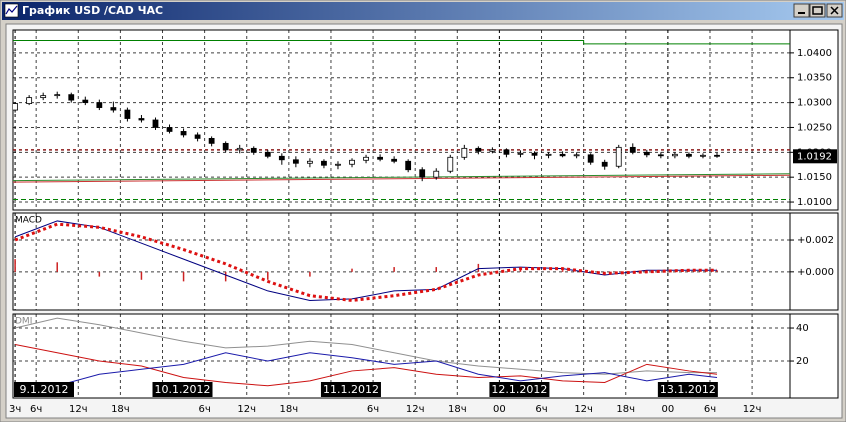 The image size is (846, 422). I want to click on y-tick-label: +0.002, so click(815, 240).